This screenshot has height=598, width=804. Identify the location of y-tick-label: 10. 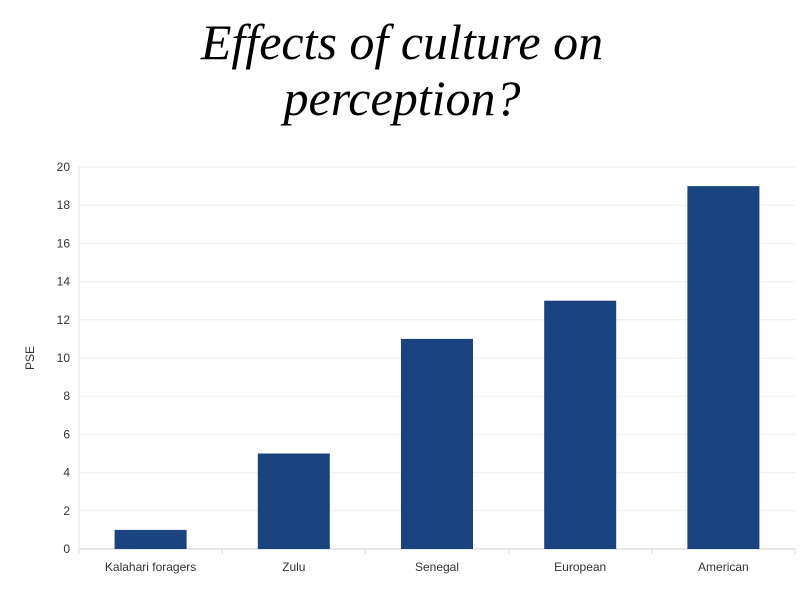
(64, 358).